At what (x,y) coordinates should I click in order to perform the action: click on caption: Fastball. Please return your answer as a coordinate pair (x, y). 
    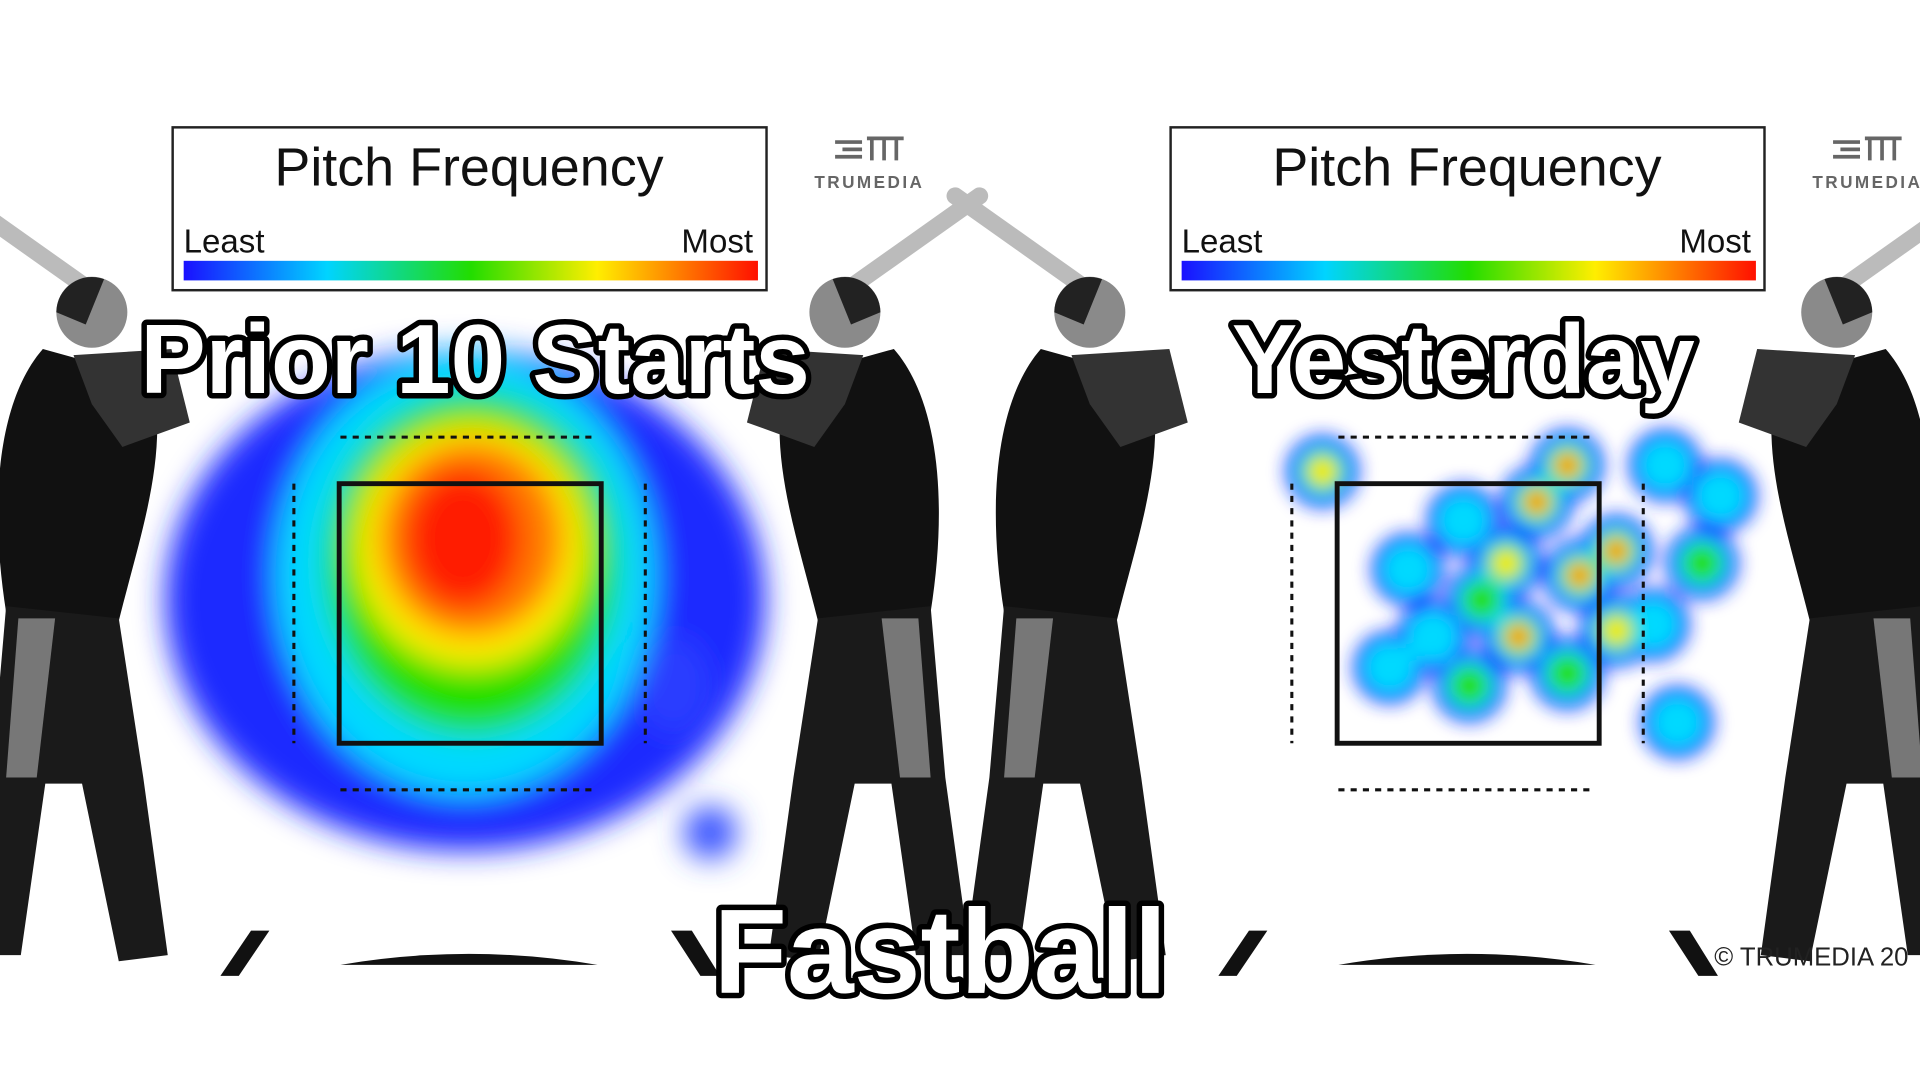
    Looking at the image, I should click on (940, 952).